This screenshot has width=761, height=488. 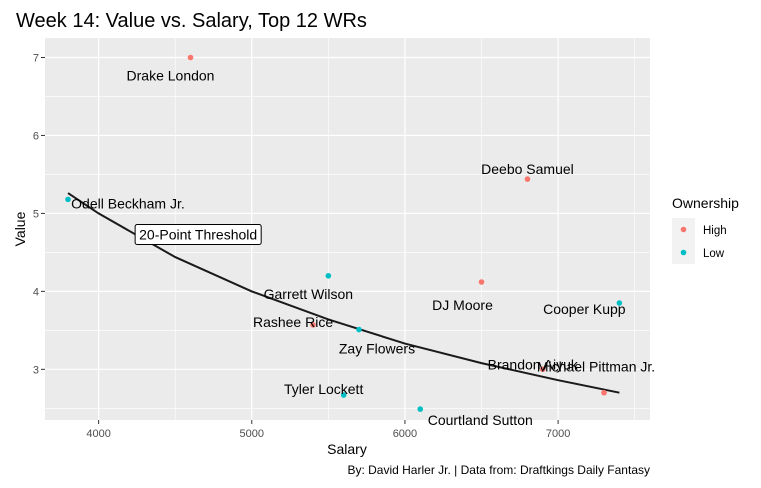 I want to click on y-axis-label: Value, so click(x=20, y=228).